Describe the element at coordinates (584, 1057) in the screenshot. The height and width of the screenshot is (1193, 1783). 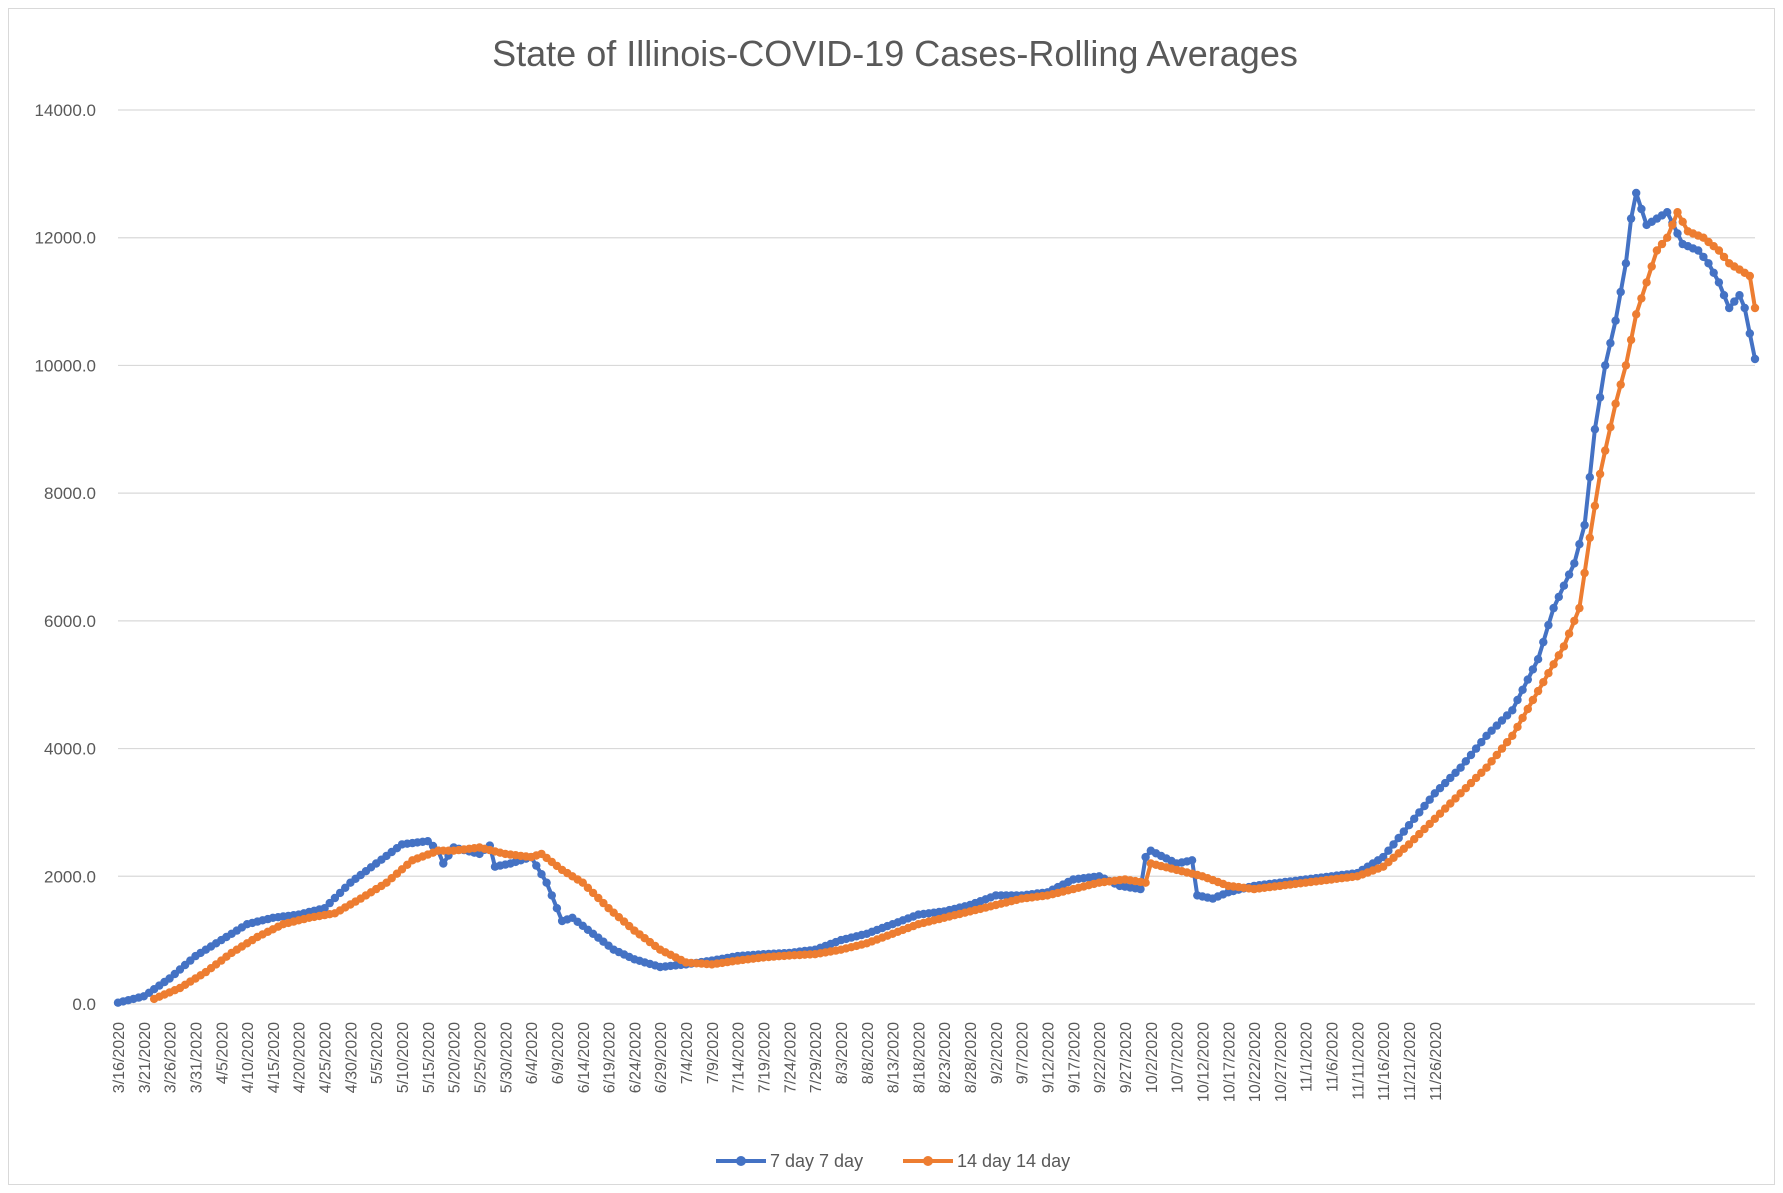
I see `x-tick-label: 6/14/2020` at that location.